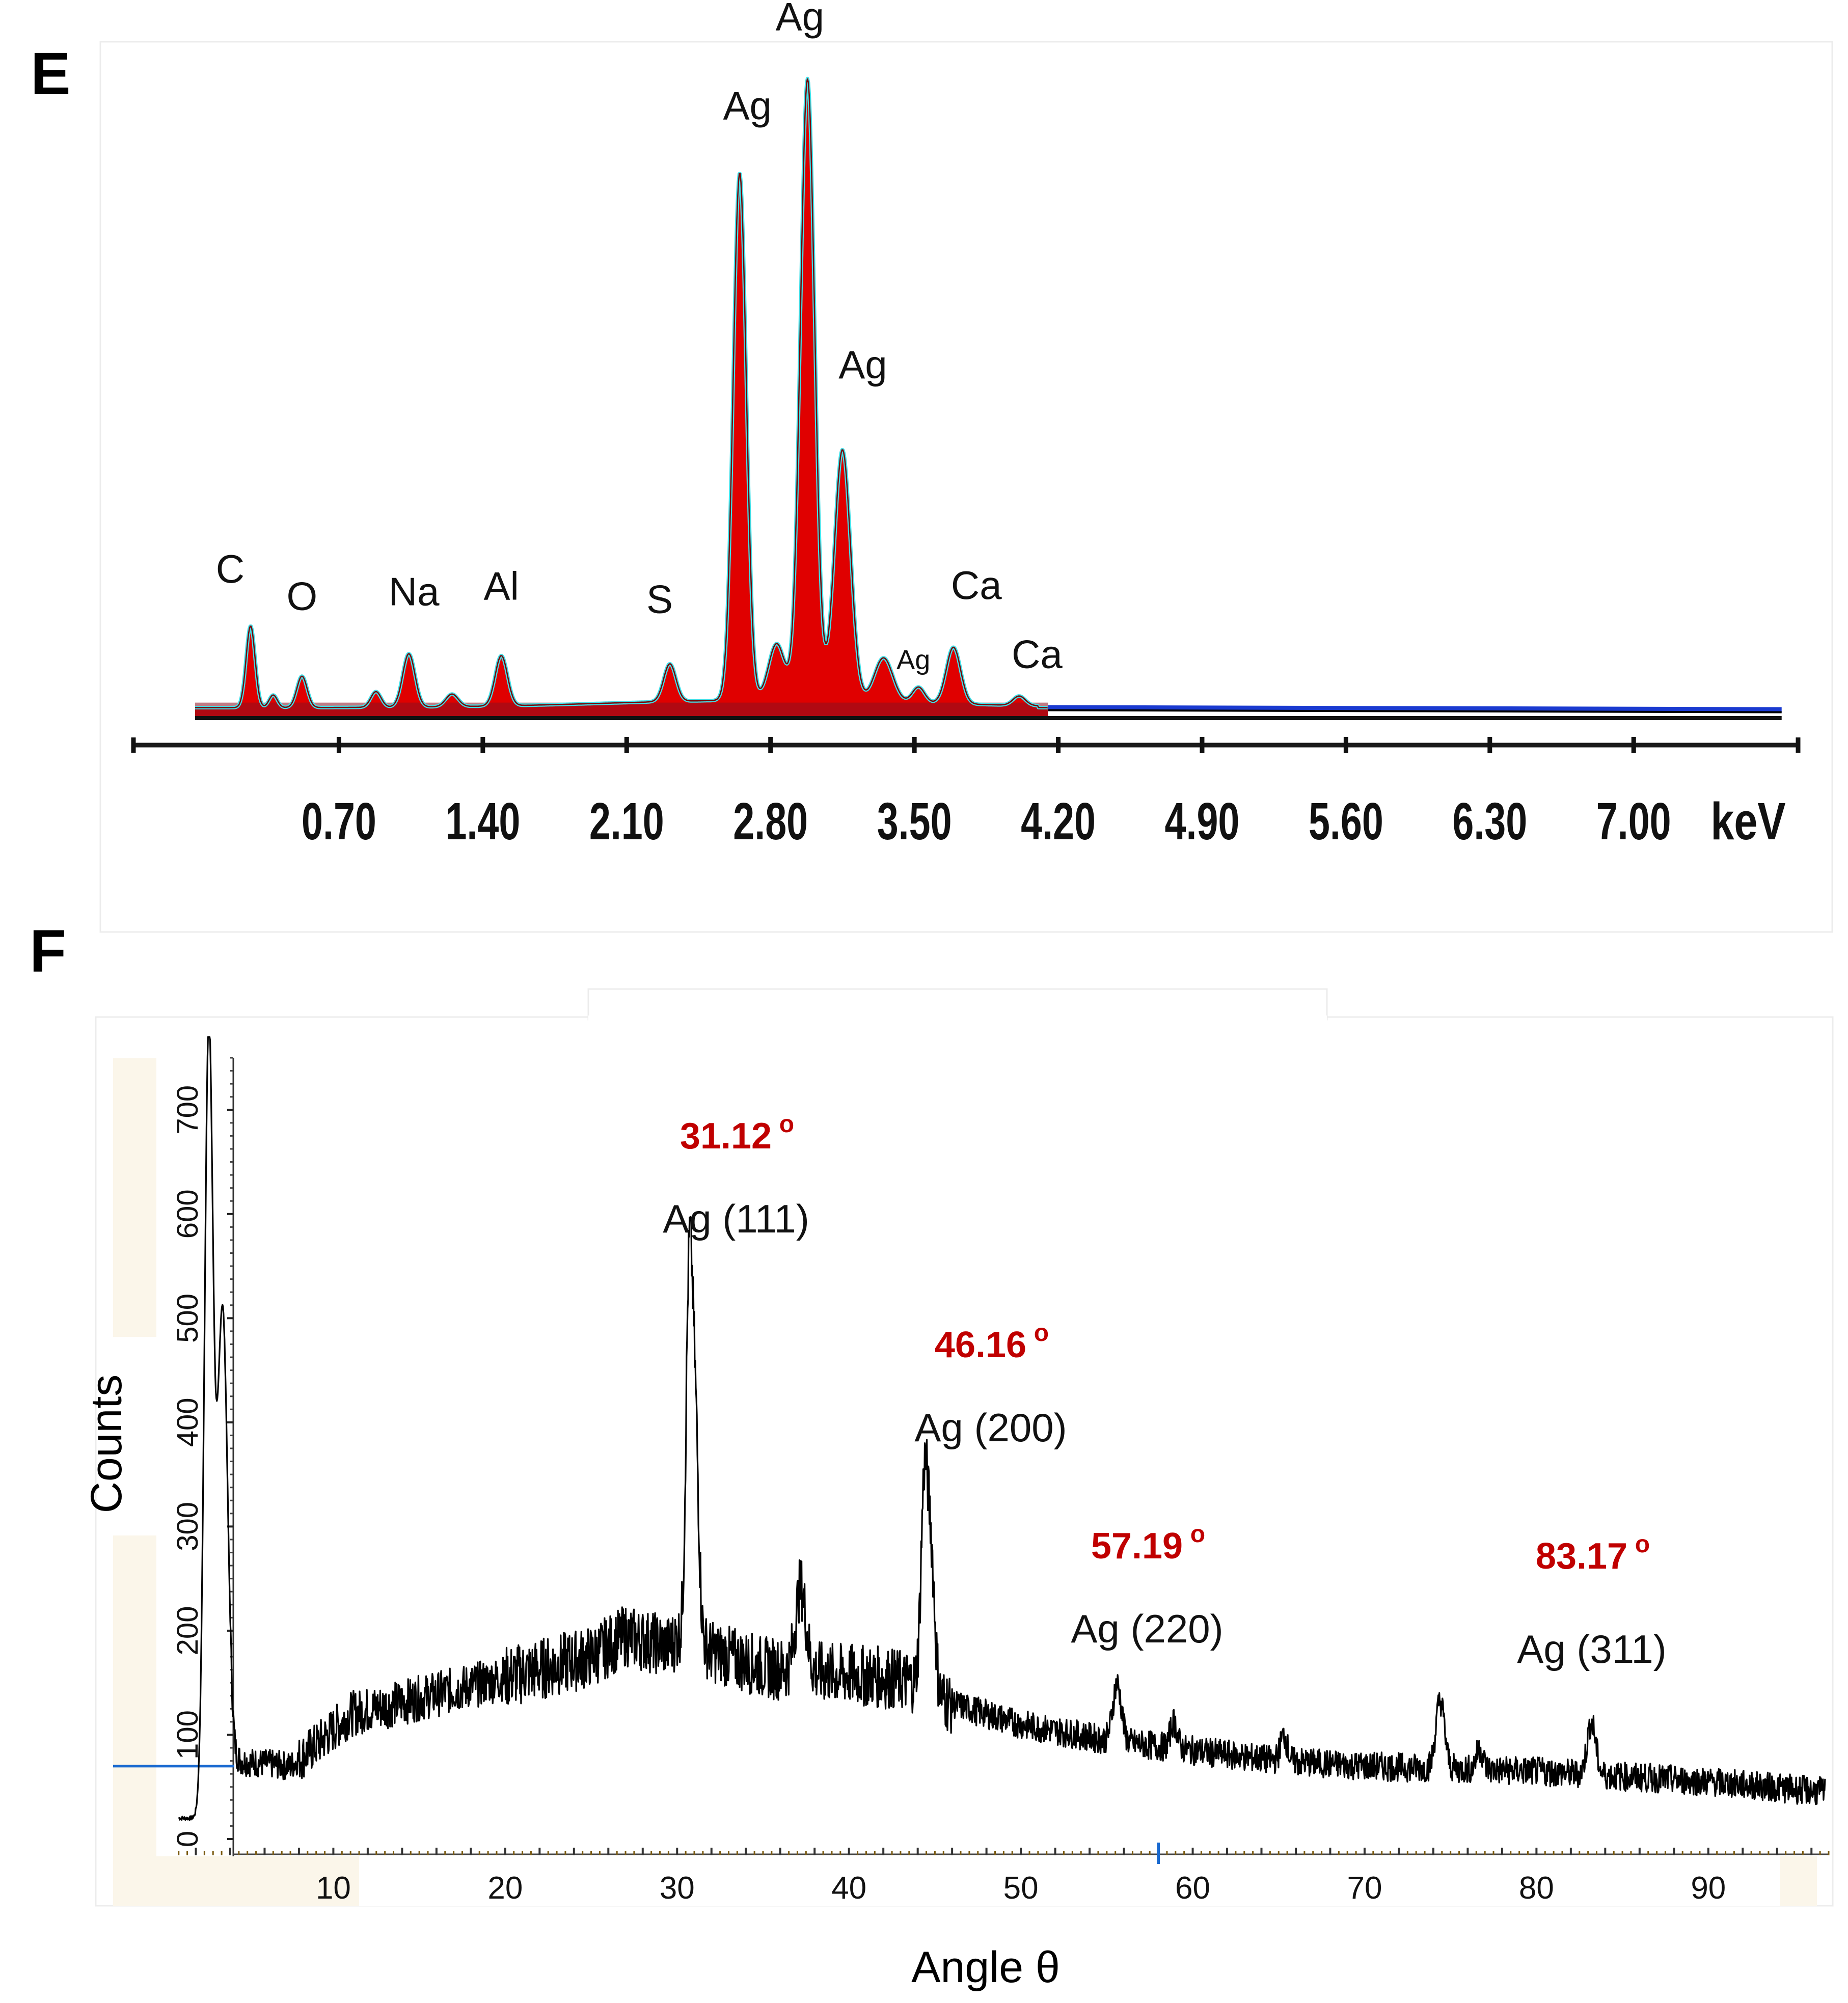  I want to click on eds-tail-baseline-shadow, so click(1415, 711).